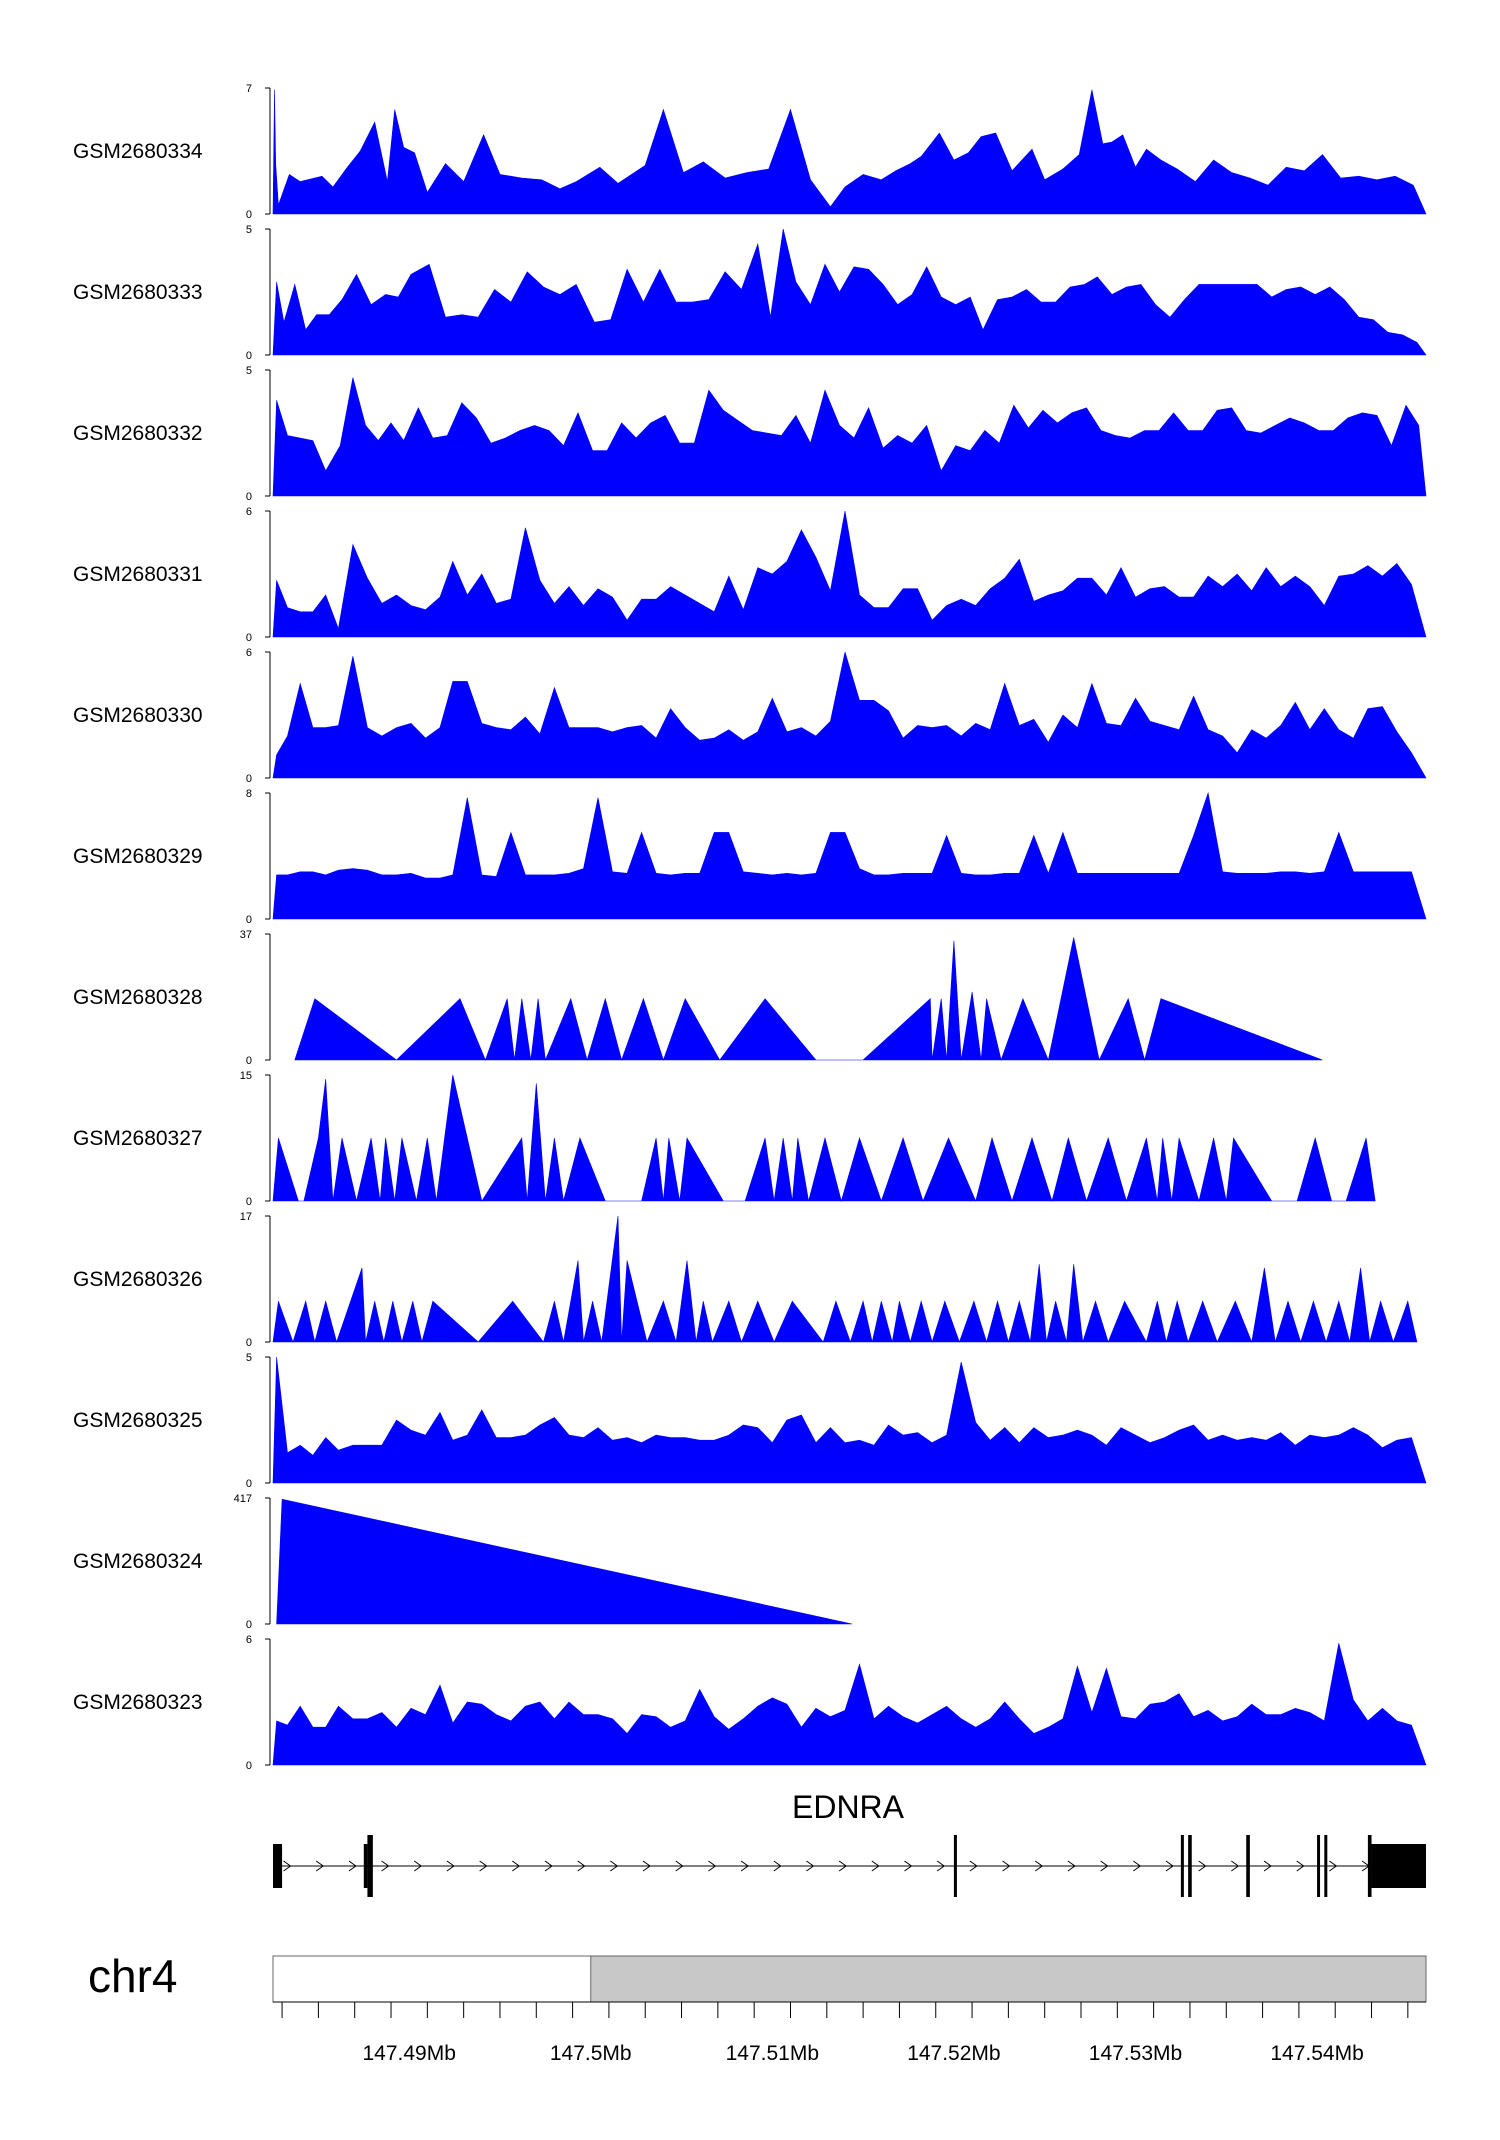 The width and height of the screenshot is (1500, 2140). I want to click on track-GSM2680327: GSM2680327 15 0, so click(724, 1139).